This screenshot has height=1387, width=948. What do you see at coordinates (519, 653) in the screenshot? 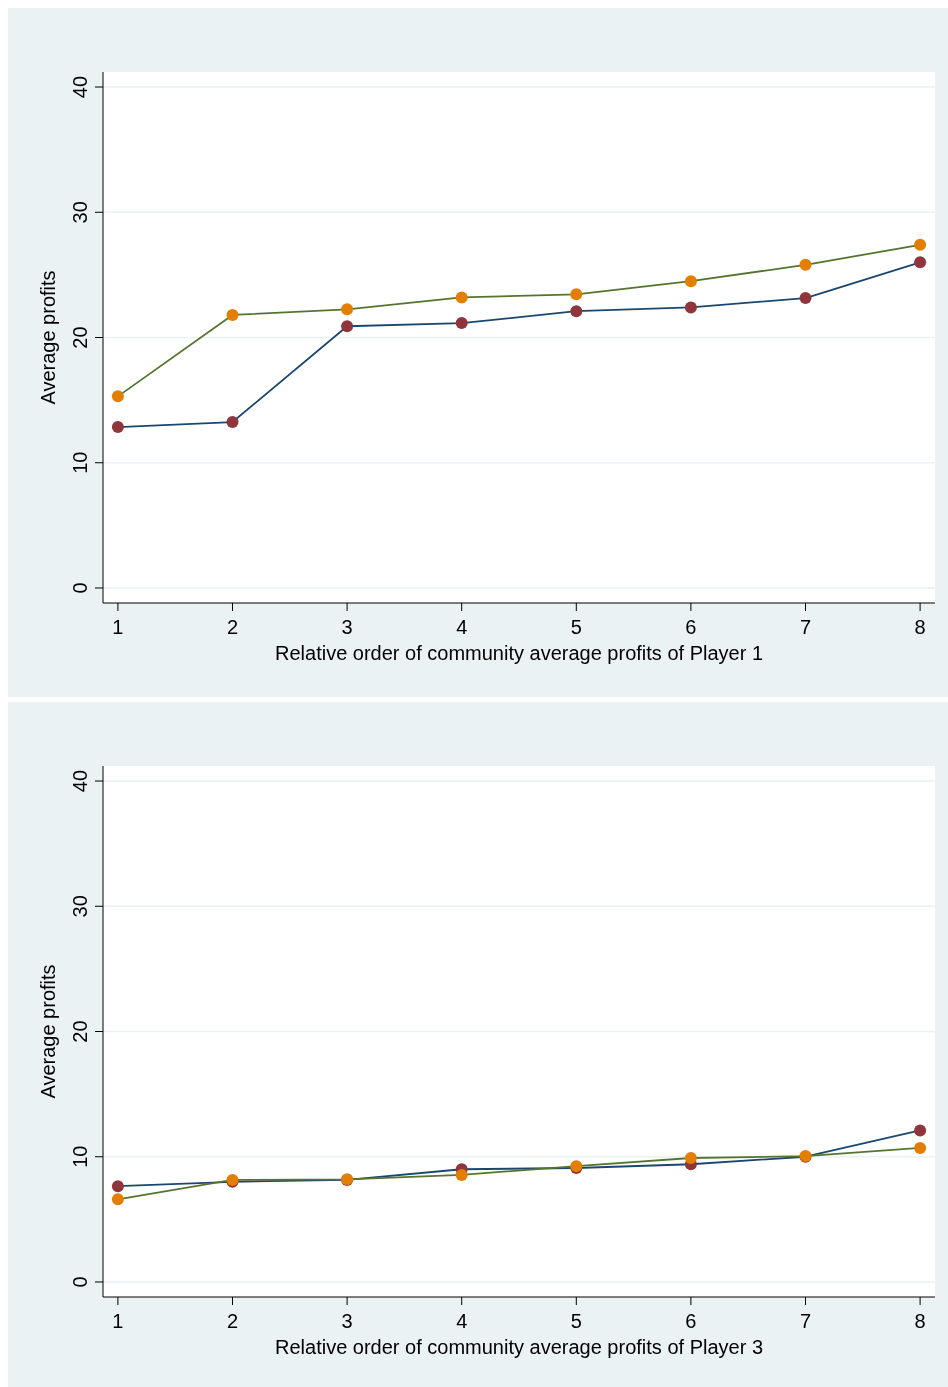
I see `x-axis-title: Relative order of community average profits of Player 1` at bounding box center [519, 653].